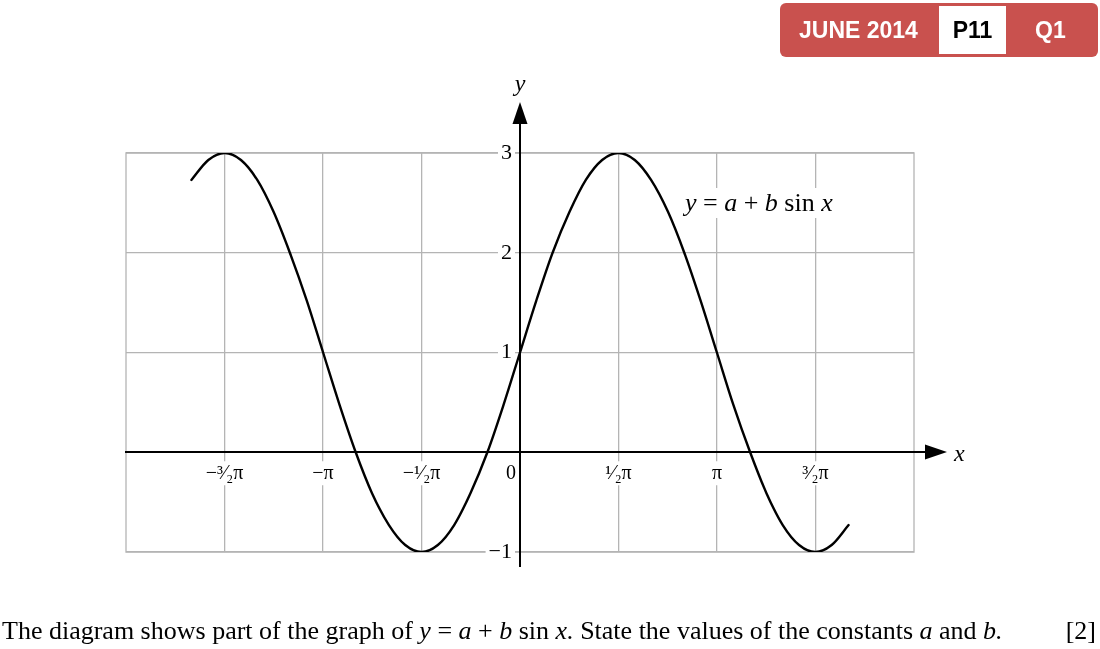  Describe the element at coordinates (500, 550) in the screenshot. I see `y-tick-label: −1` at that location.